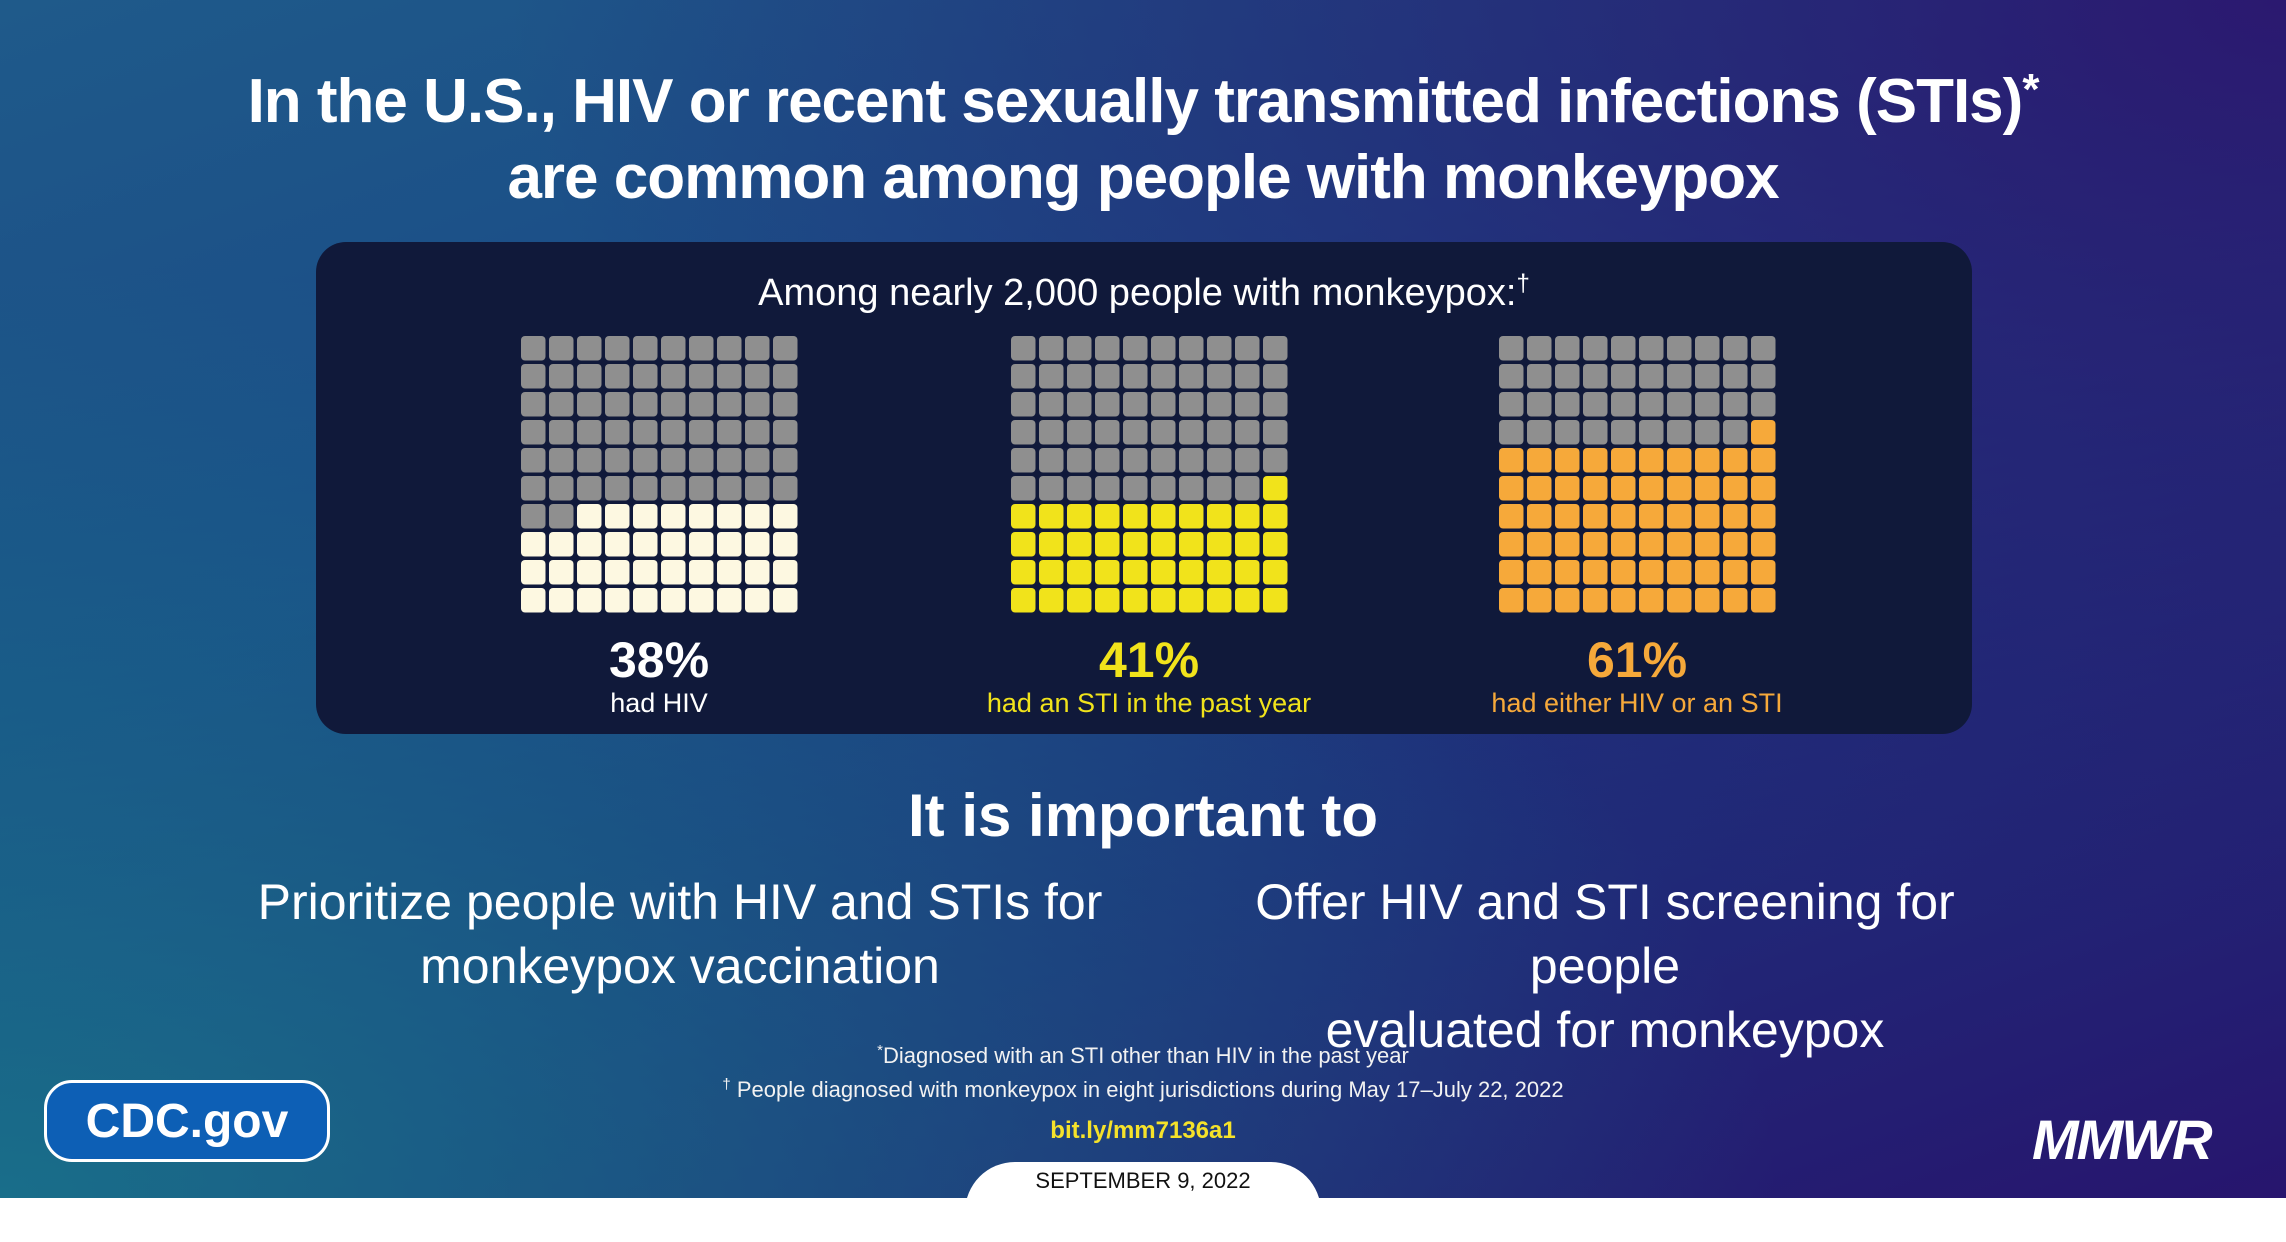  I want to click on important-heading: It is important to, so click(1143, 815).